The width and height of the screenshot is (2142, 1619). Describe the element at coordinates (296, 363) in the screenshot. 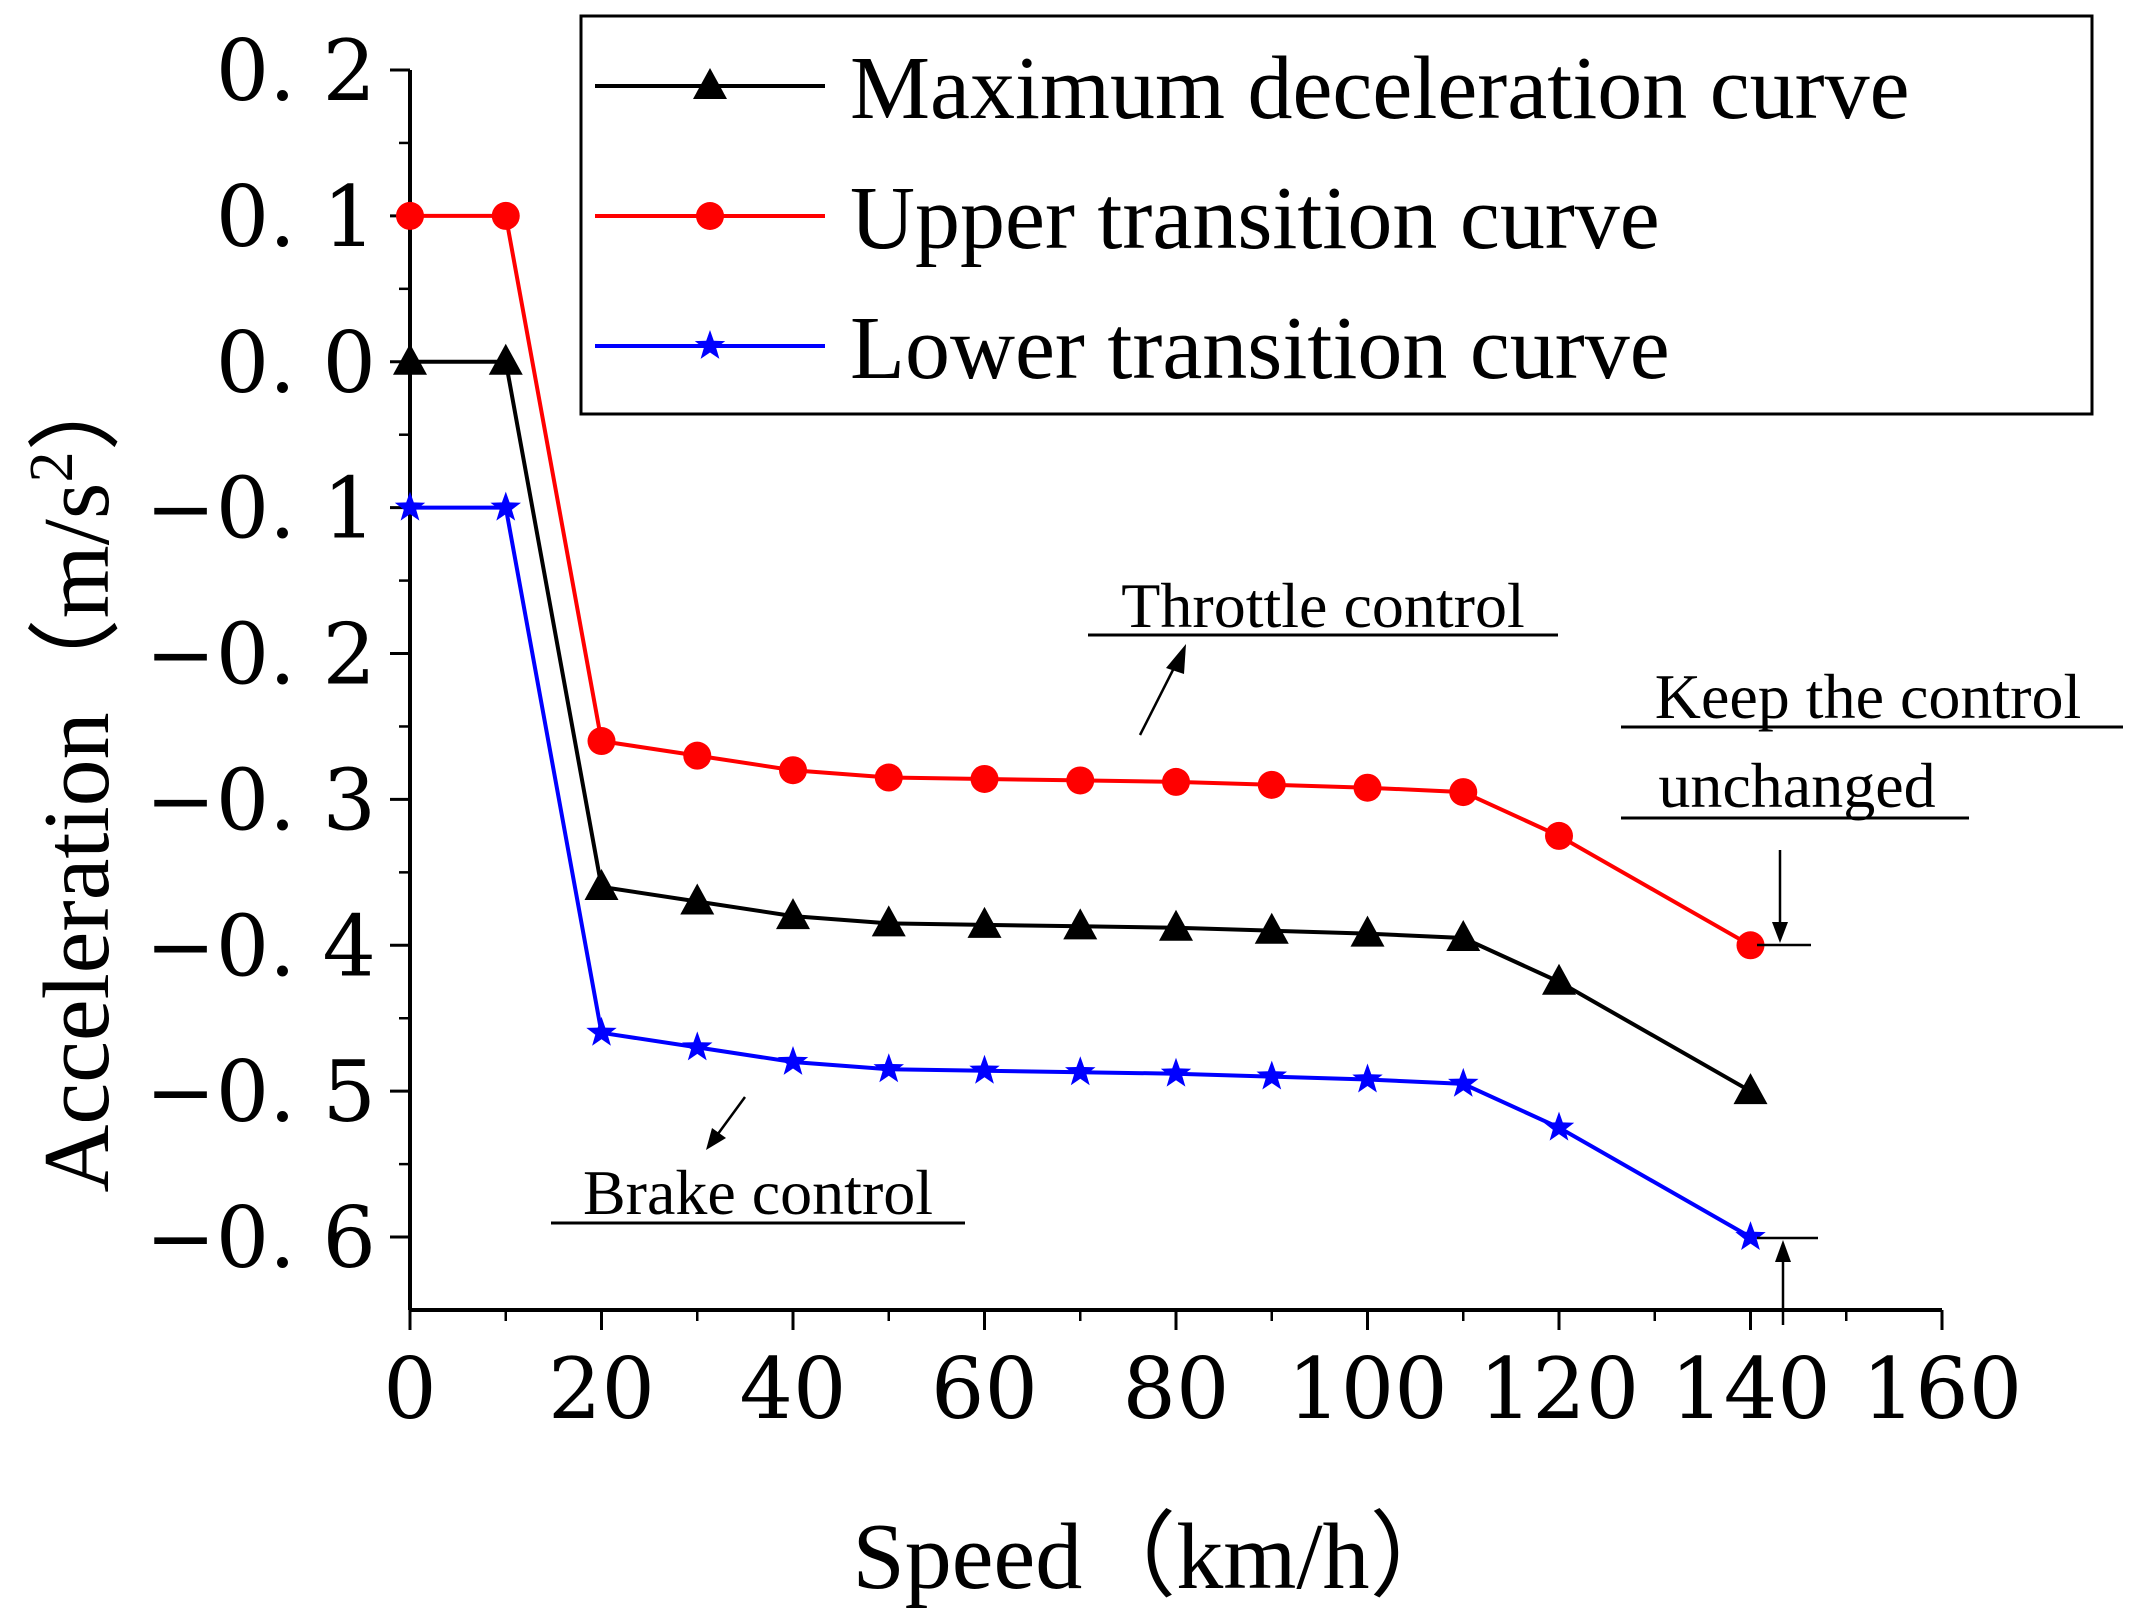

I see `y-tick-label: 0. 0` at that location.